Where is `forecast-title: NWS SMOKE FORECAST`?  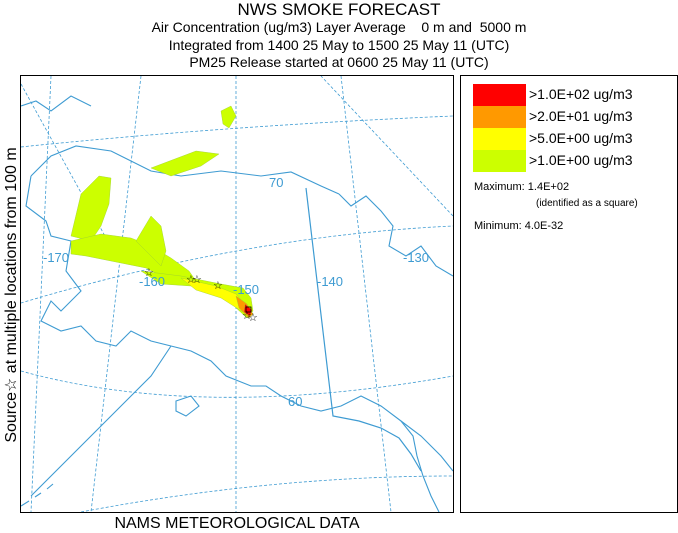
forecast-title: NWS SMOKE FORECAST is located at coordinates (339, 9).